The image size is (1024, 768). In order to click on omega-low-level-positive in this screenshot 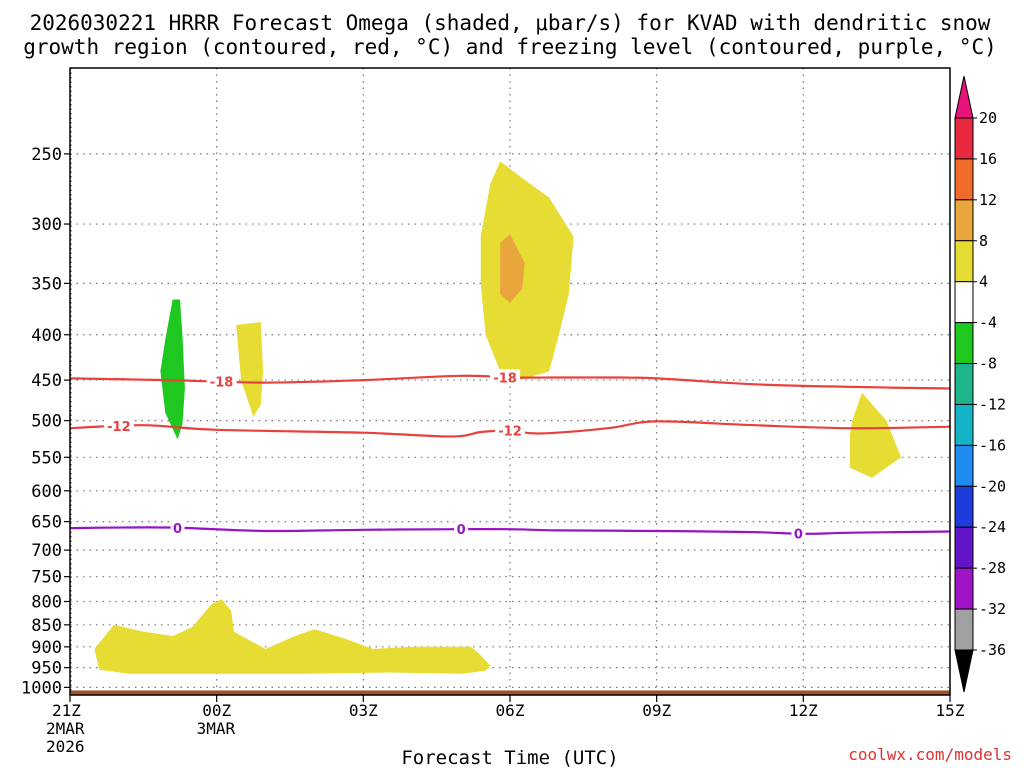, I will do `click(292, 636)`.